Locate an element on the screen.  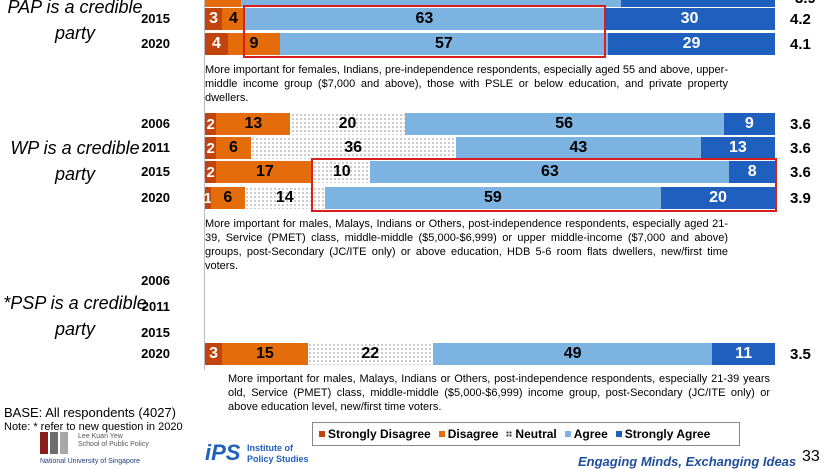
data-label: 43 is located at coordinates (578, 147).